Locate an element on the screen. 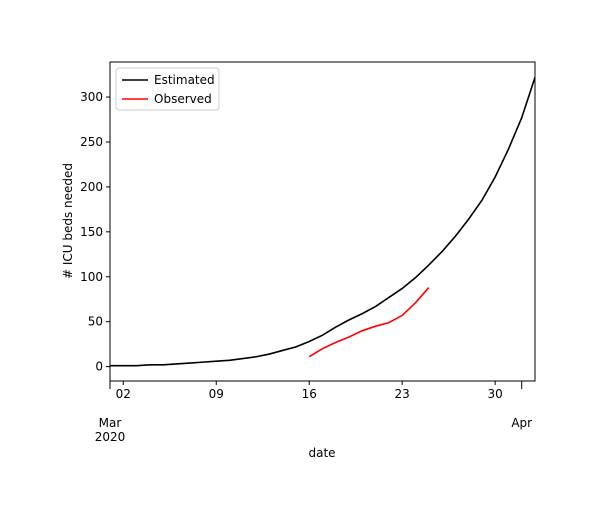  x-tick-label: 23 is located at coordinates (402, 394).